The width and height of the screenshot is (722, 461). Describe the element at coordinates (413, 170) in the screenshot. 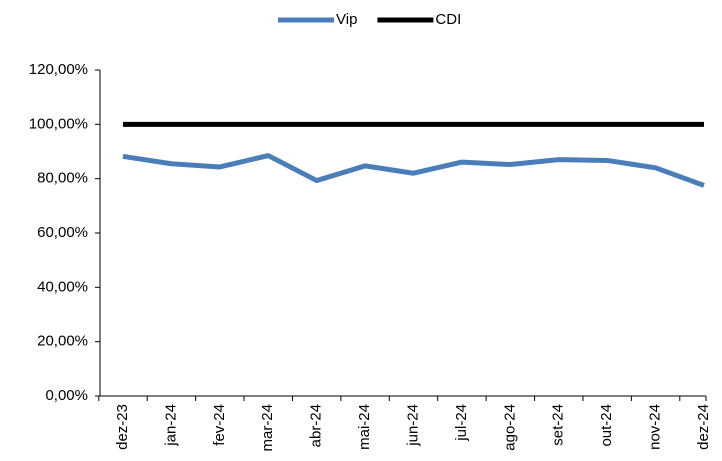

I see `series-line` at that location.